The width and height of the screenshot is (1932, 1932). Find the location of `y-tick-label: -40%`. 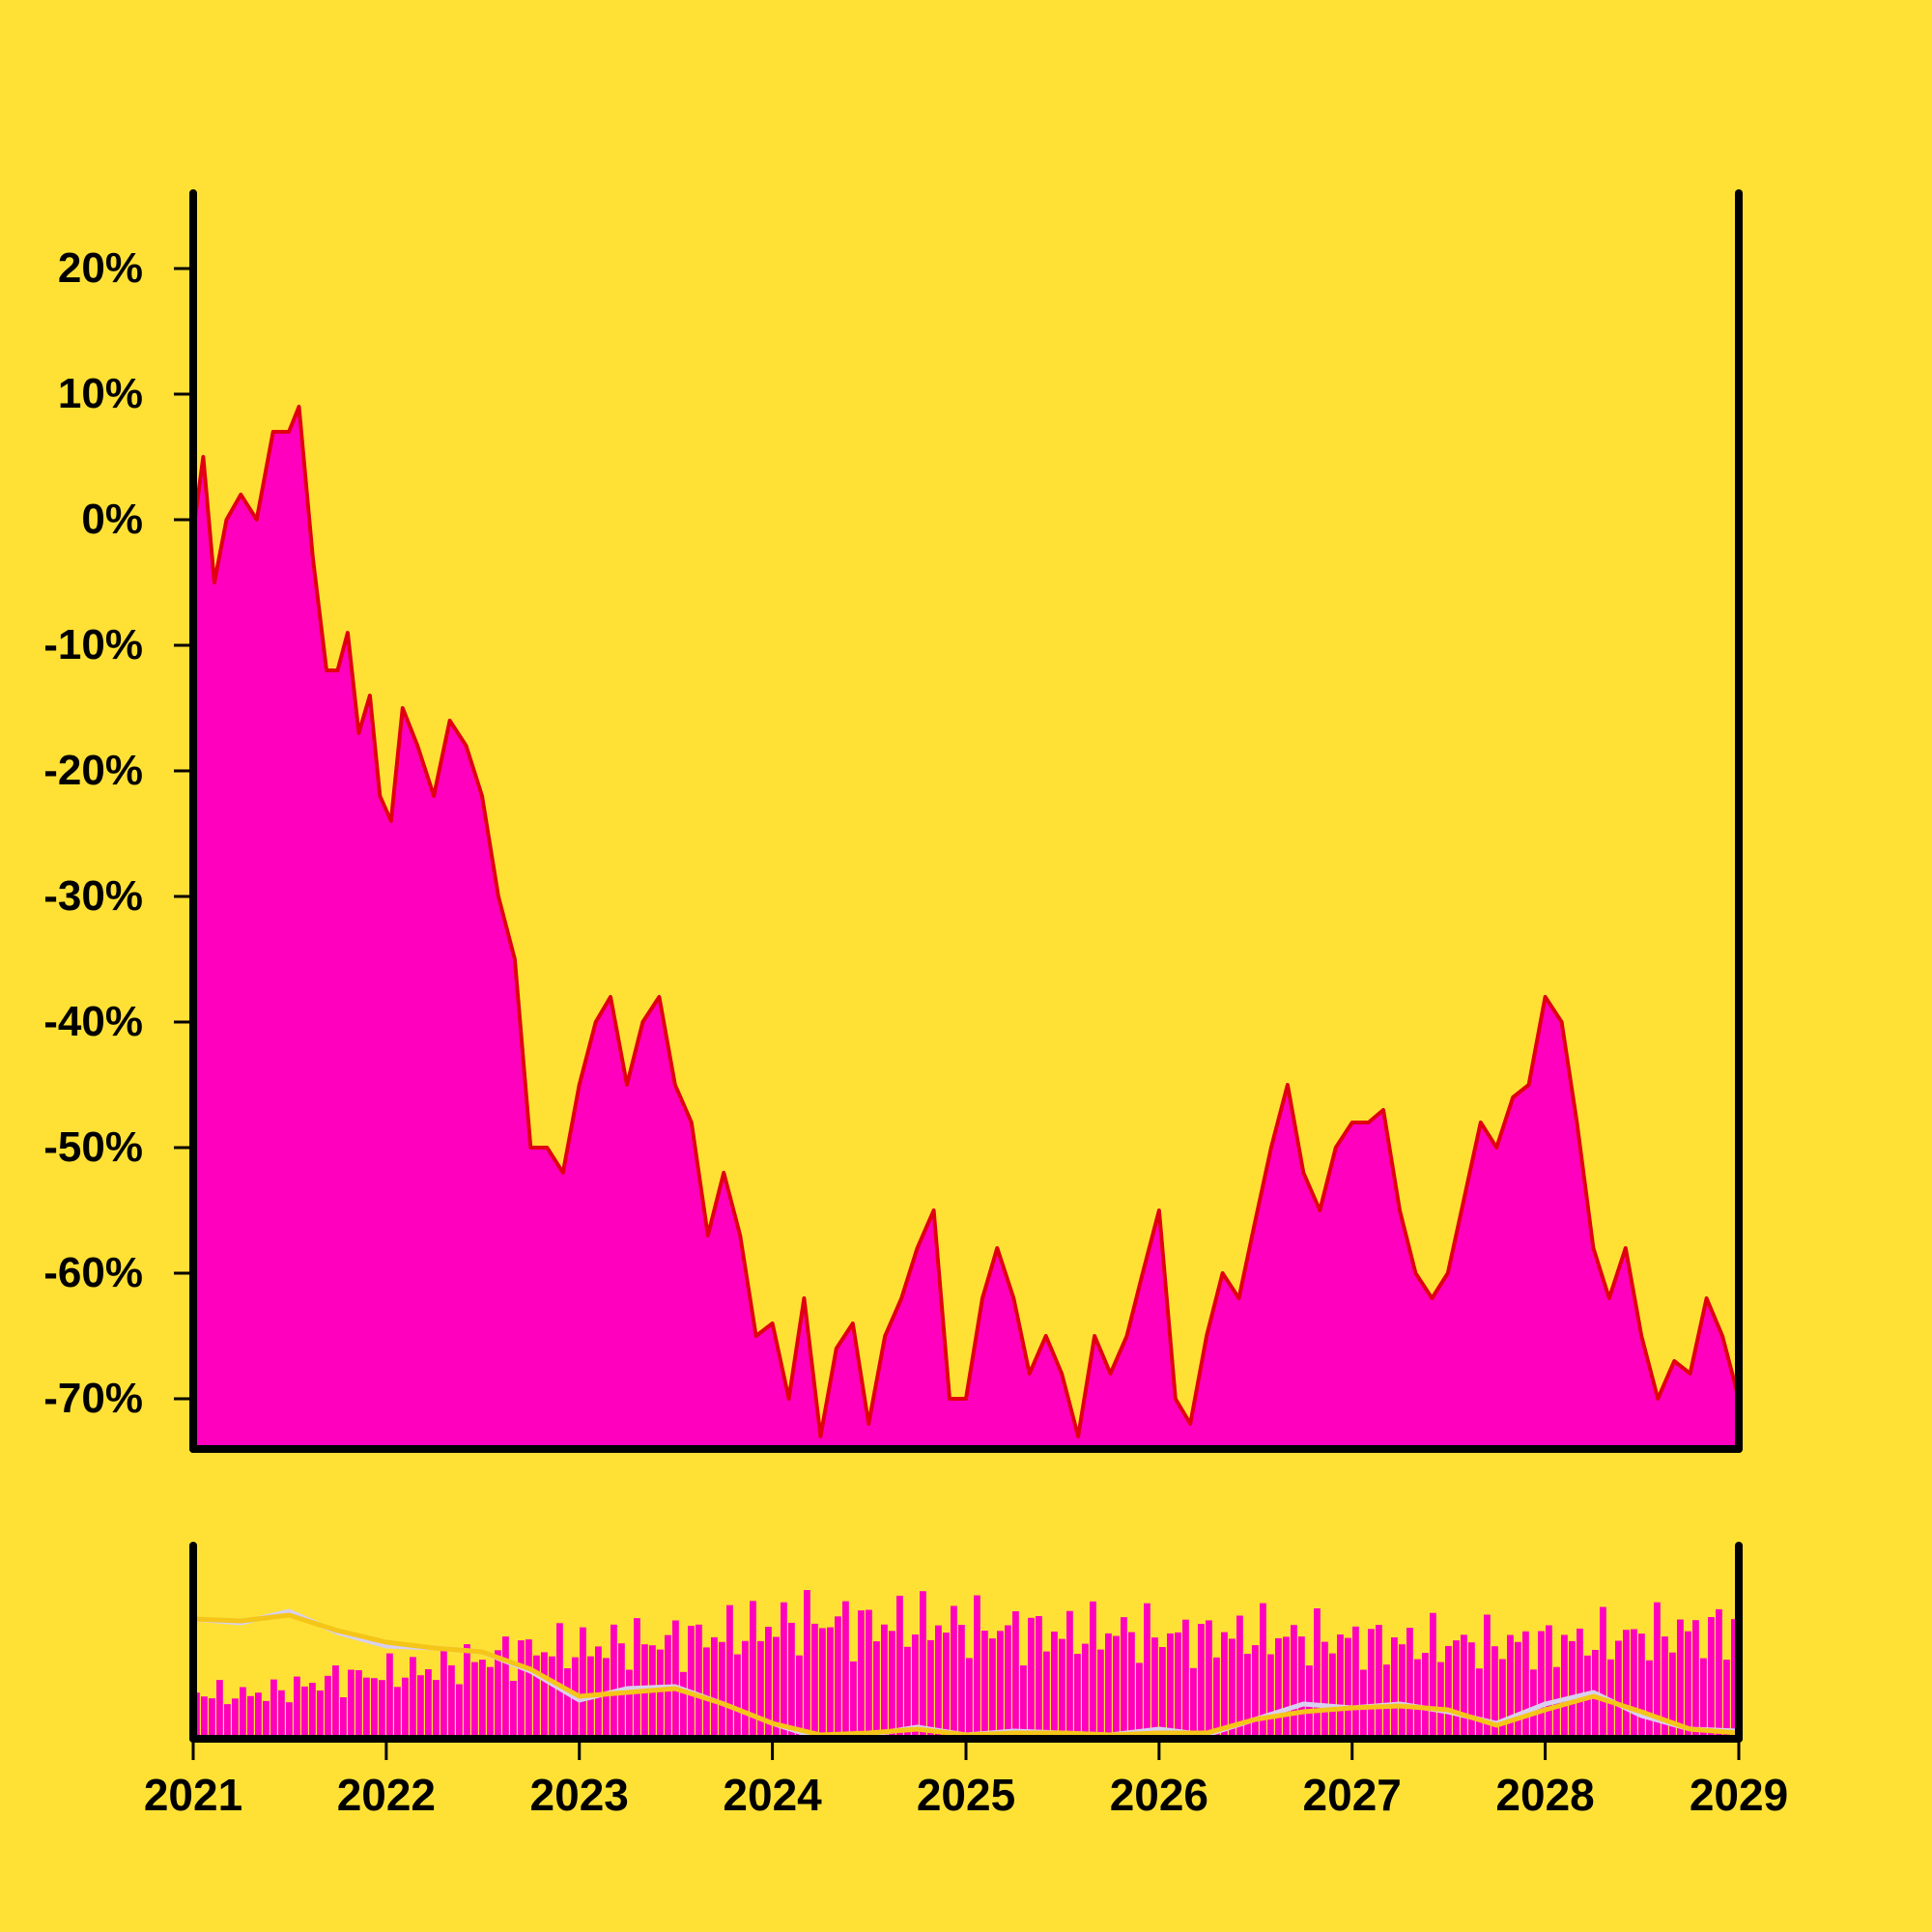

y-tick-label: -40% is located at coordinates (93, 1021).